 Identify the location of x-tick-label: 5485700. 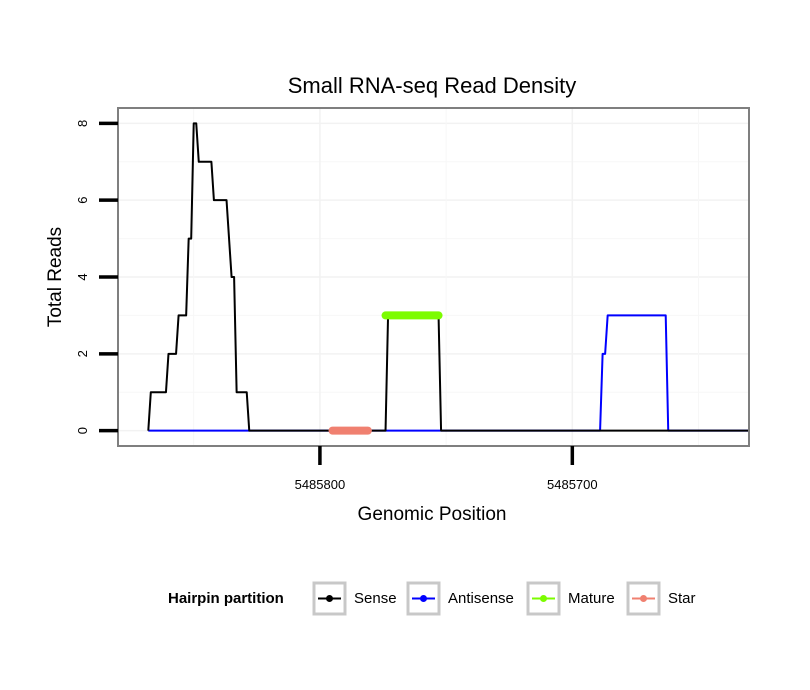
(572, 484).